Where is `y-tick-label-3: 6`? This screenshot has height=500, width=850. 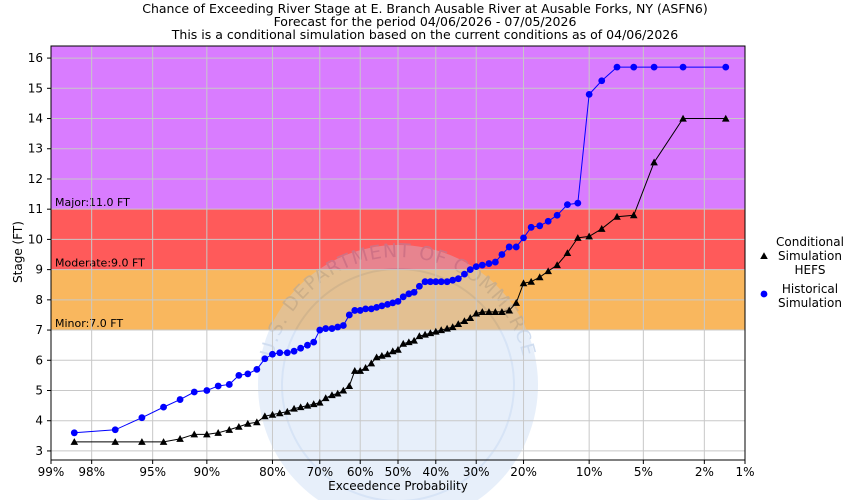
y-tick-label-3: 6 is located at coordinates (39, 360).